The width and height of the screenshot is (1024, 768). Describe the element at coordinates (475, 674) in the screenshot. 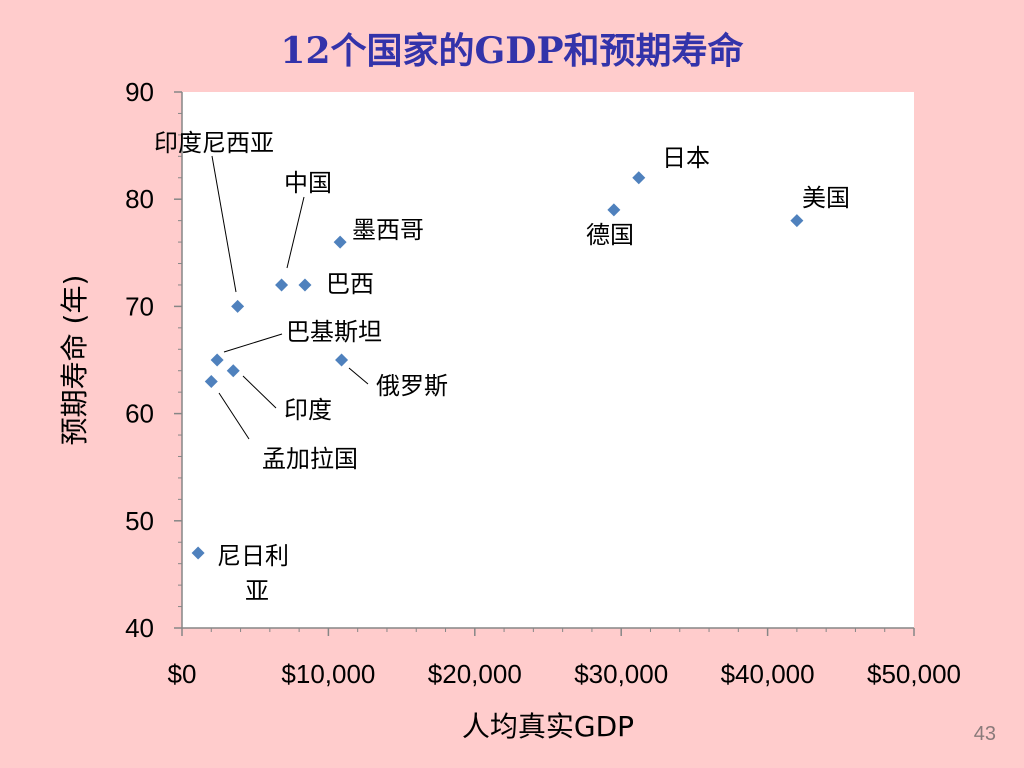

I see `x-tick-label: $20,000` at that location.